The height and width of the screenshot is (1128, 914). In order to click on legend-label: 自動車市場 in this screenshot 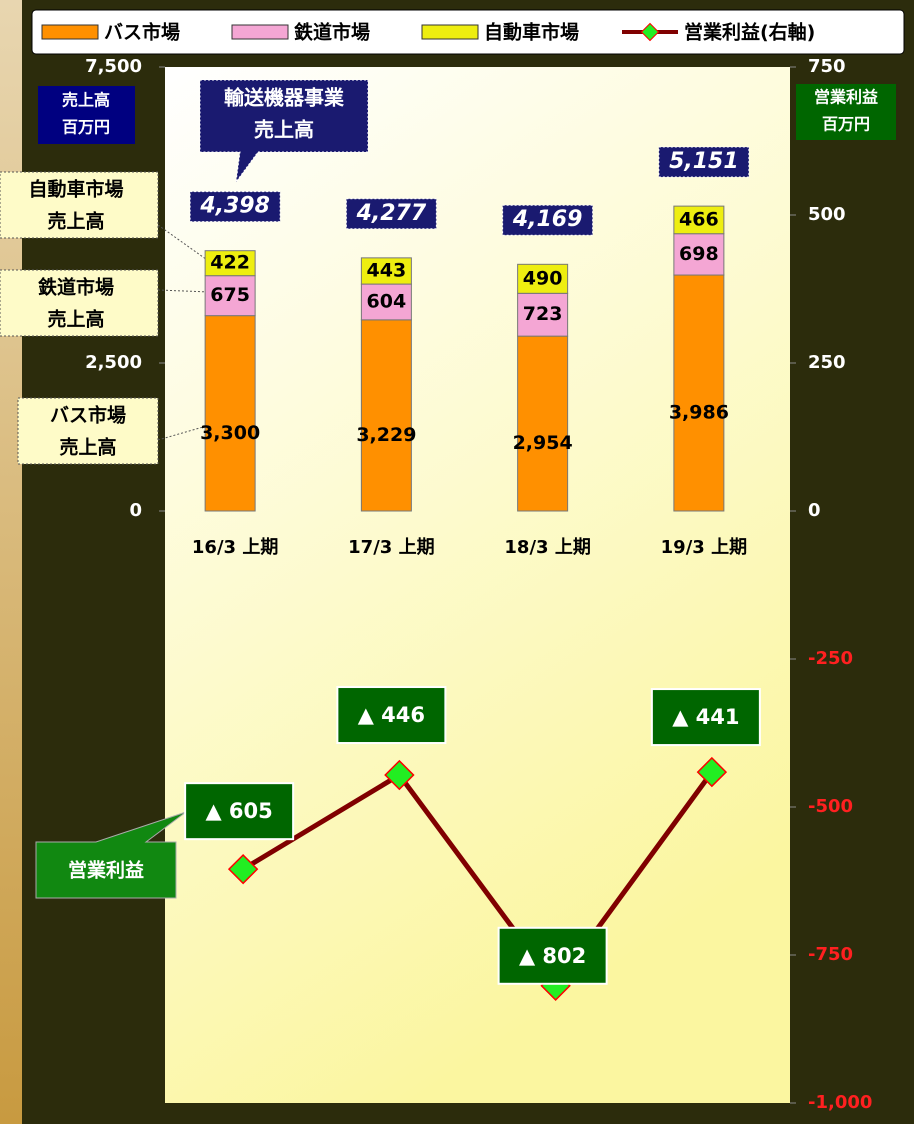, I will do `click(531, 32)`.